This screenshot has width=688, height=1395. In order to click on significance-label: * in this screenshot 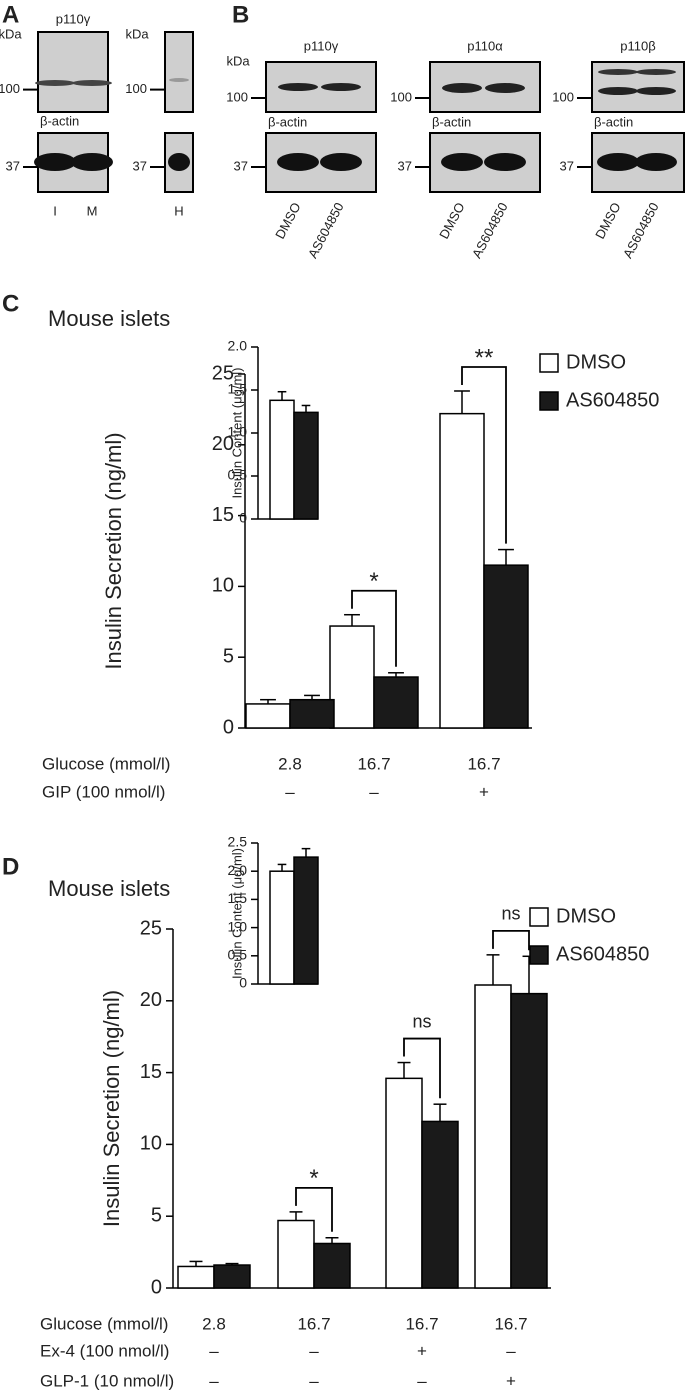, I will do `click(373, 581)`.